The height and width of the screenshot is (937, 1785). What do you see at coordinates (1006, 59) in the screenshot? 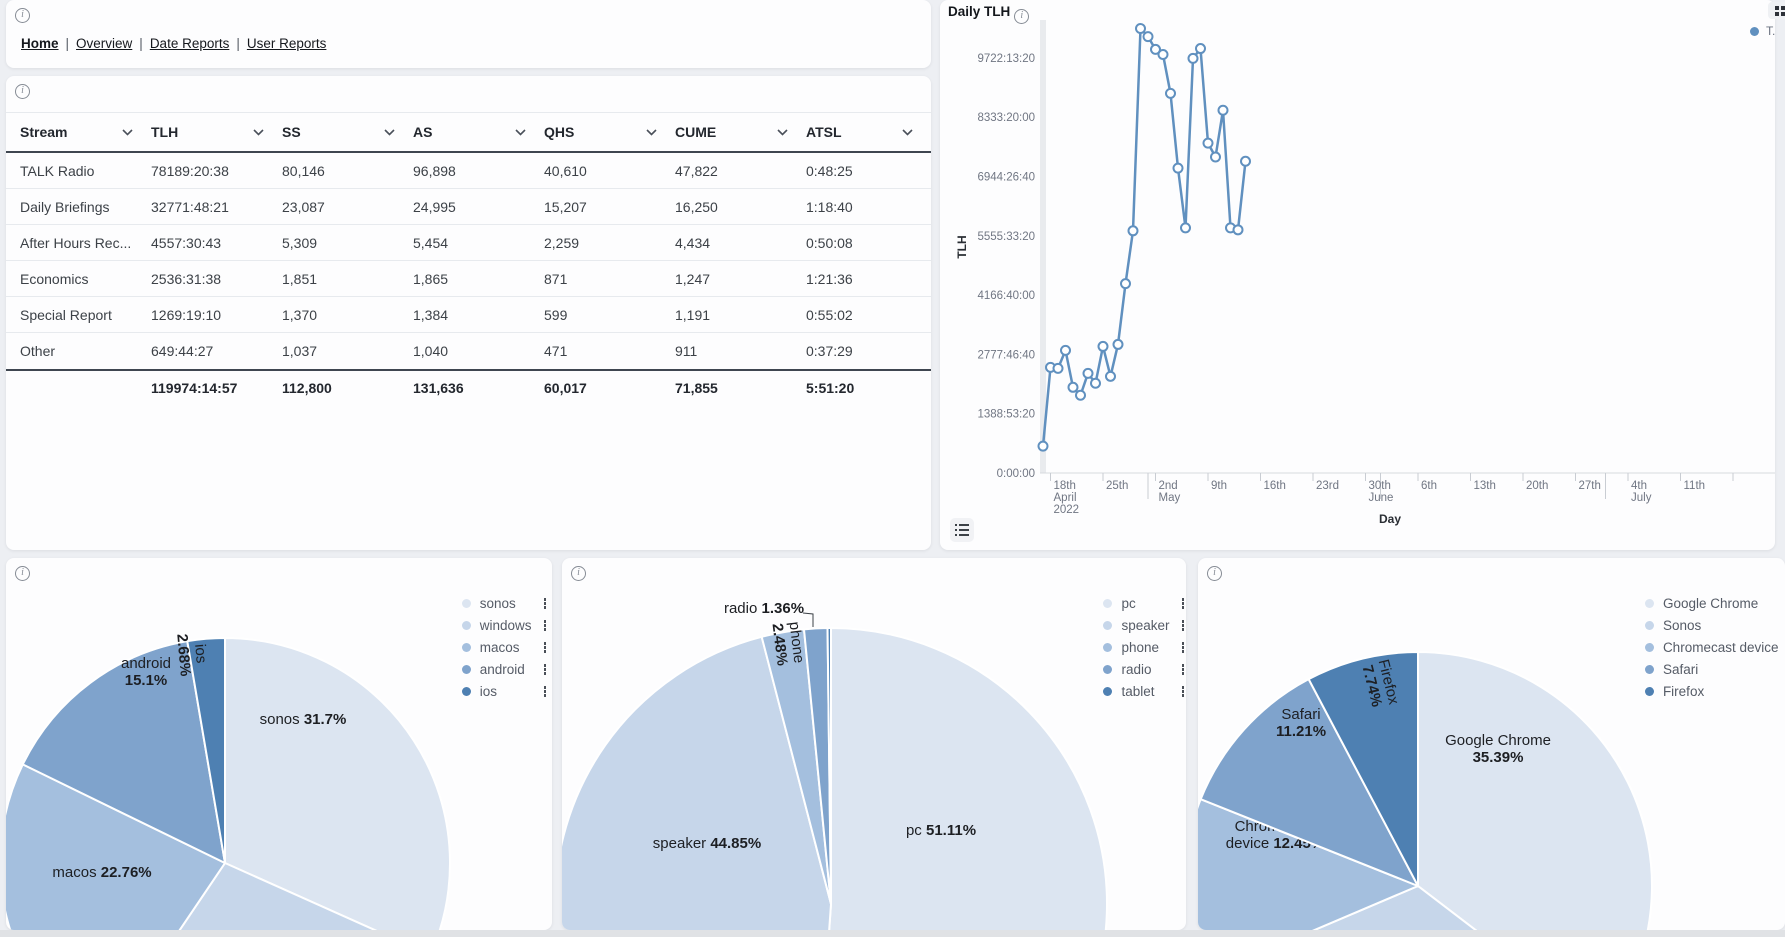
I see `svg-text: 9722:13:20` at bounding box center [1006, 59].